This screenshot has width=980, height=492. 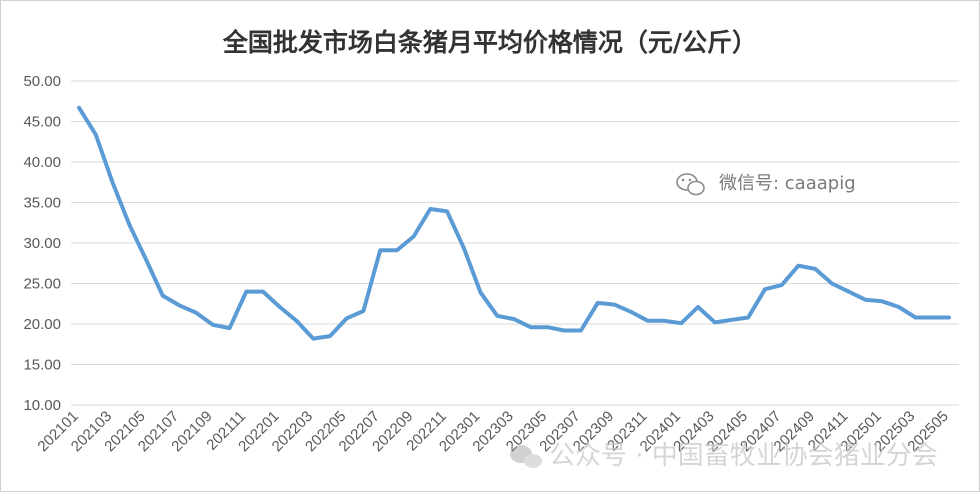 I want to click on y-tick-label: 45.00, so click(x=42, y=122).